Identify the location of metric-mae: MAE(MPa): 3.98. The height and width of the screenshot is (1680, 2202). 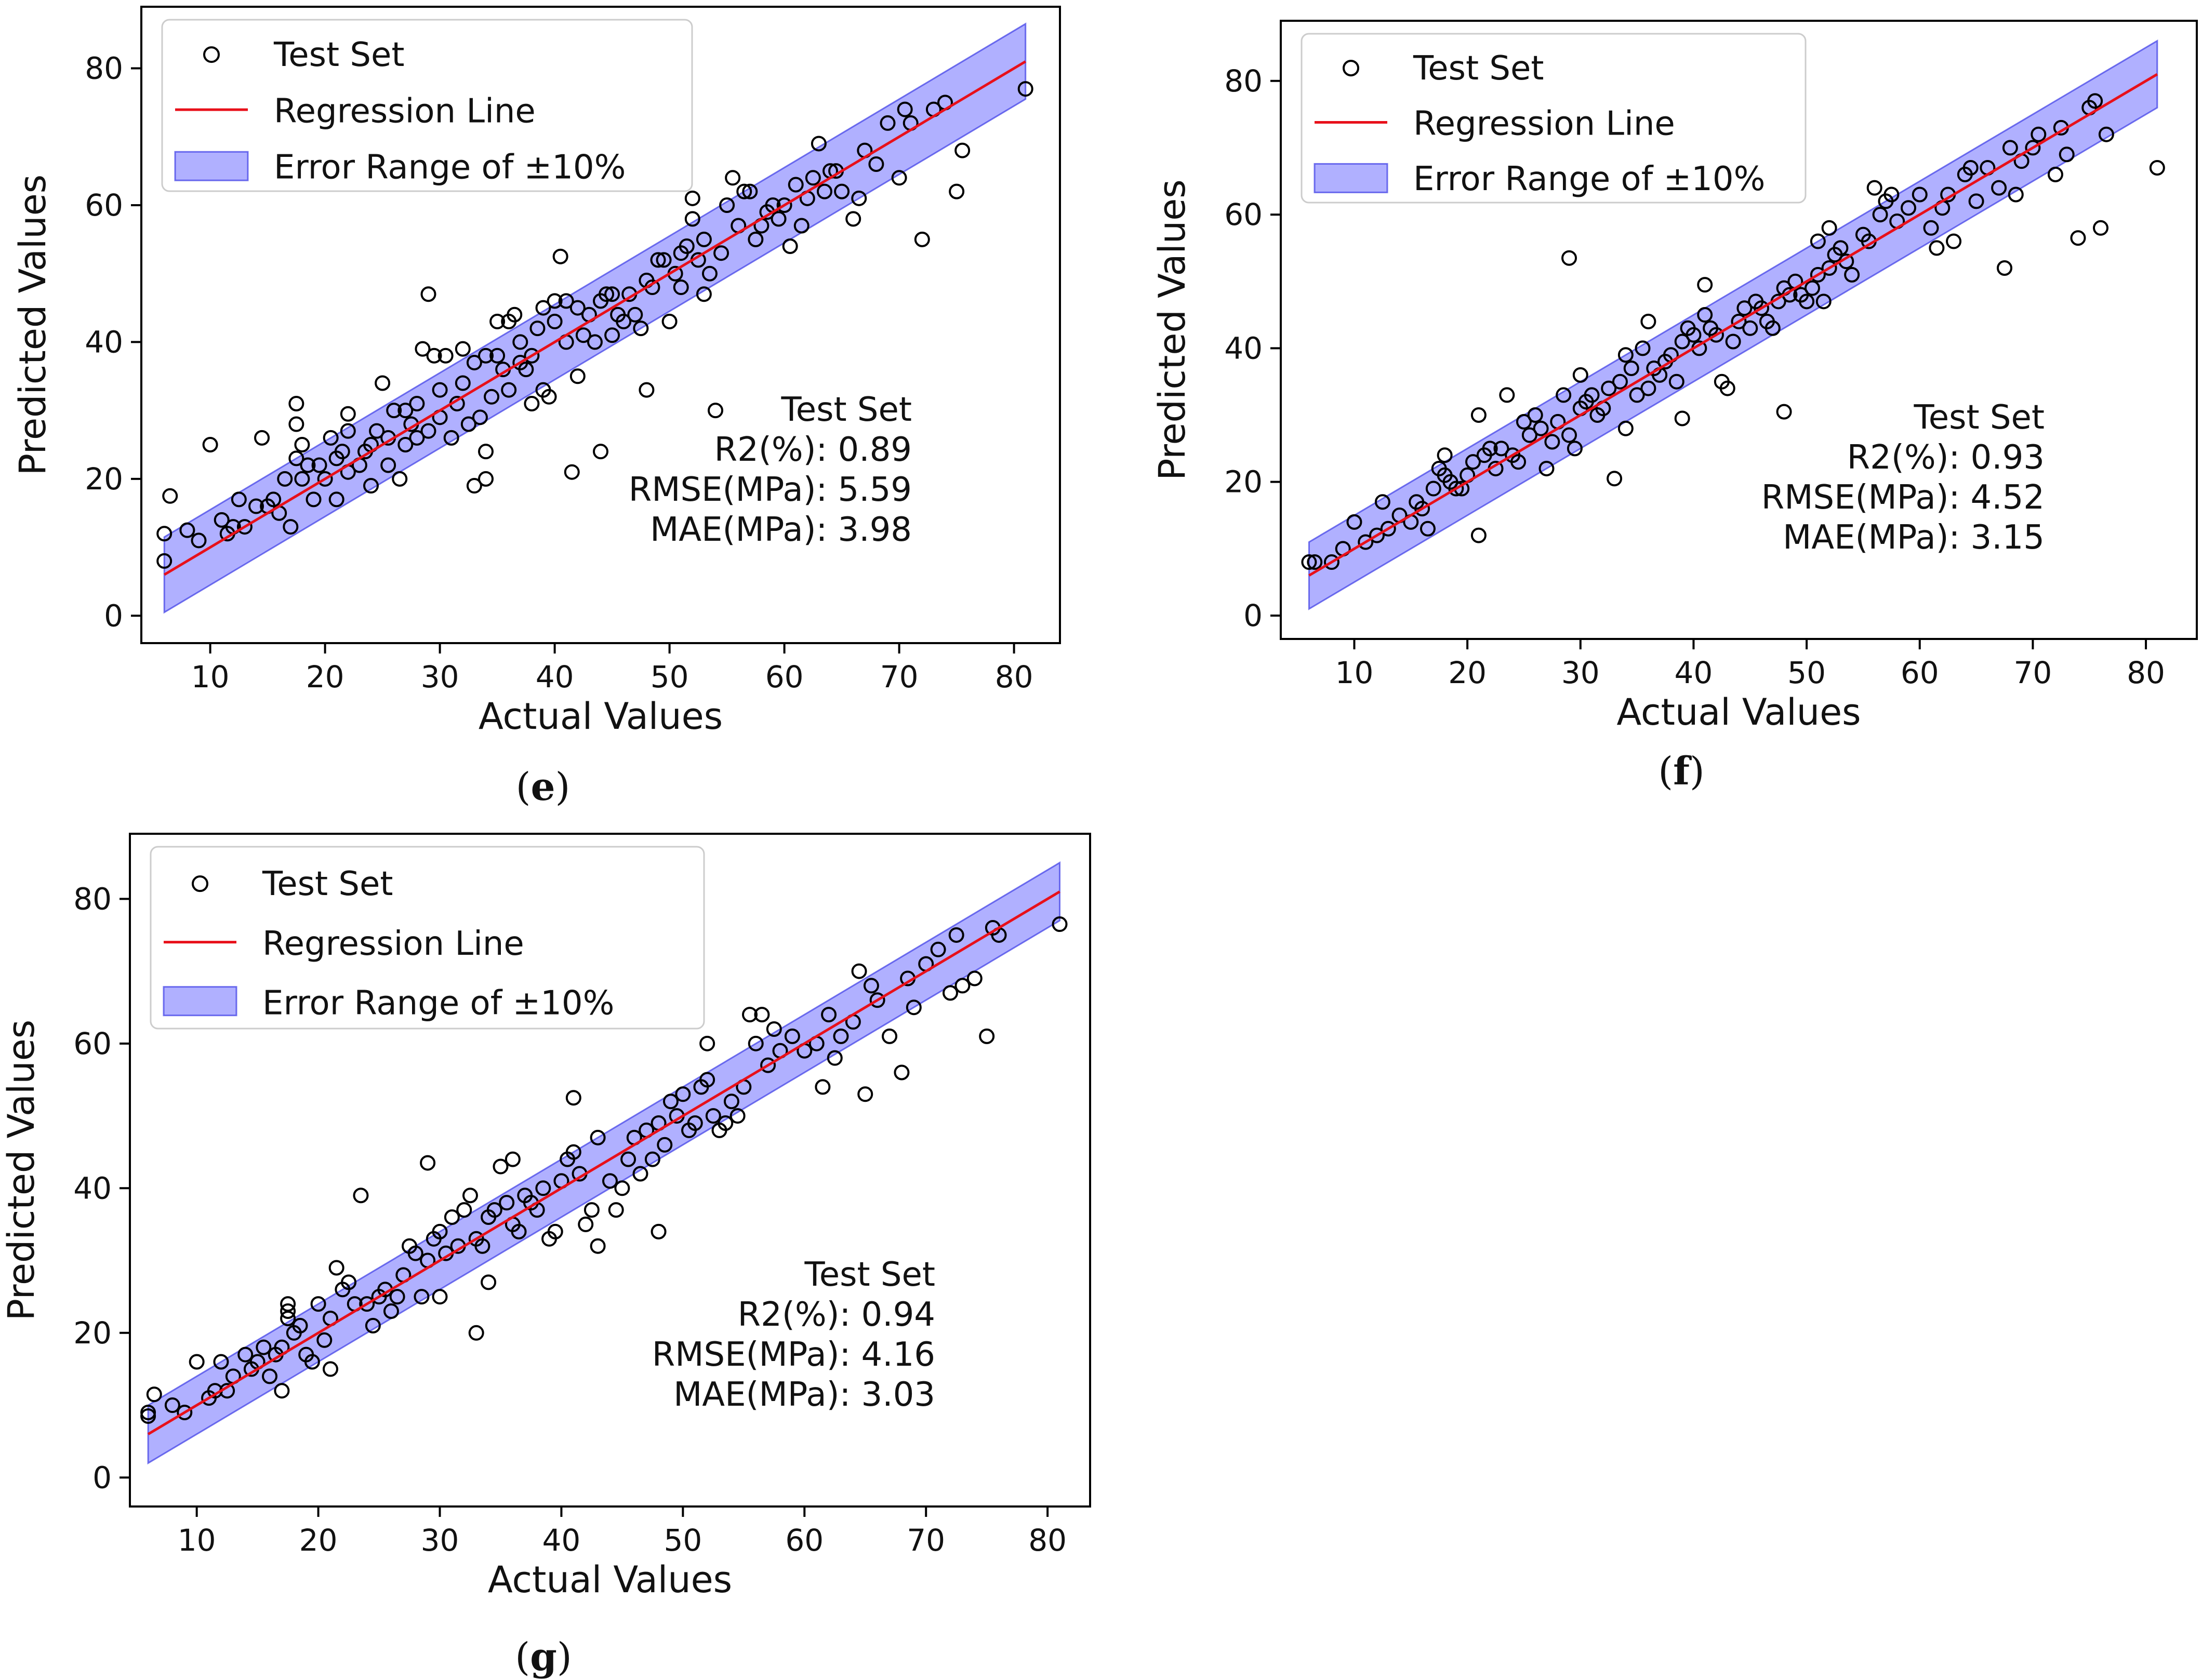
(781, 530).